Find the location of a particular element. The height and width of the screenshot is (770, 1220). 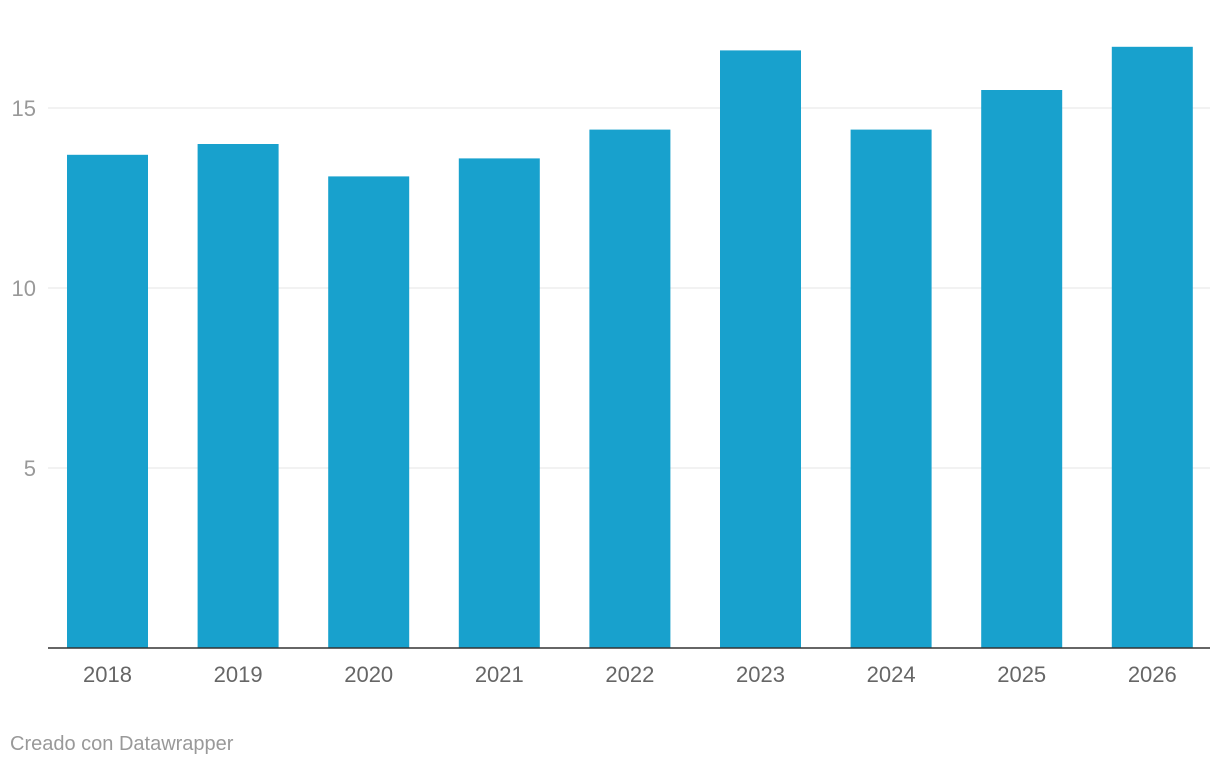

bar-2021 is located at coordinates (499, 403).